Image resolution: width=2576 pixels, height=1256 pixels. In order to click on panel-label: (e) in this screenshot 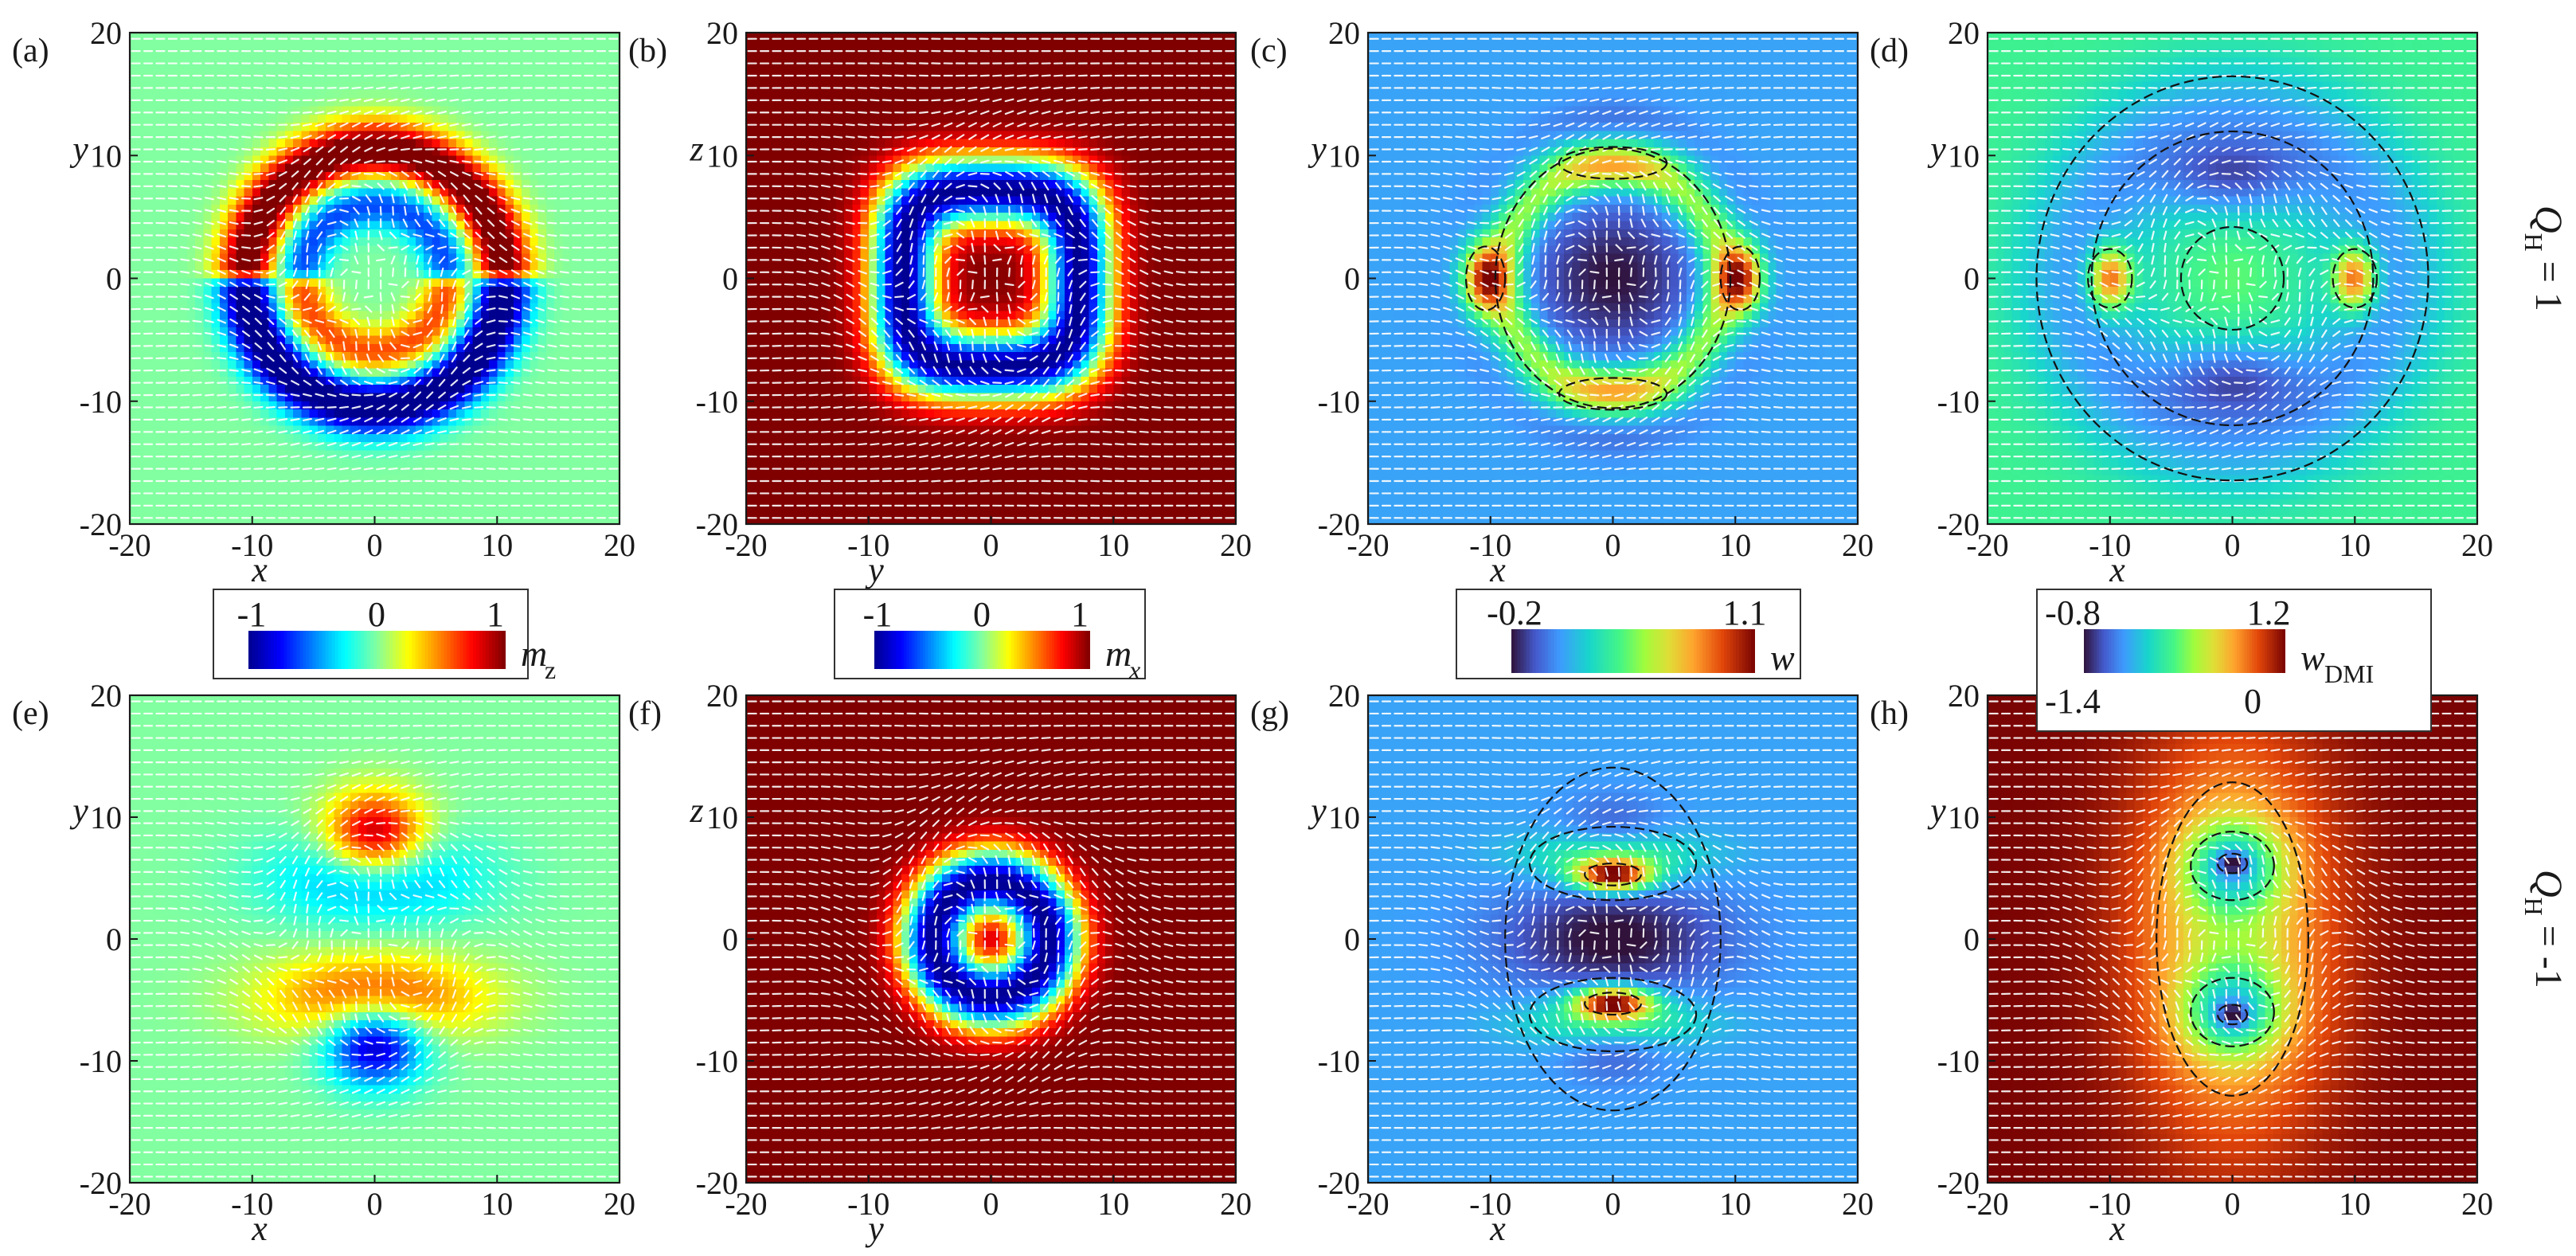, I will do `click(31, 713)`.